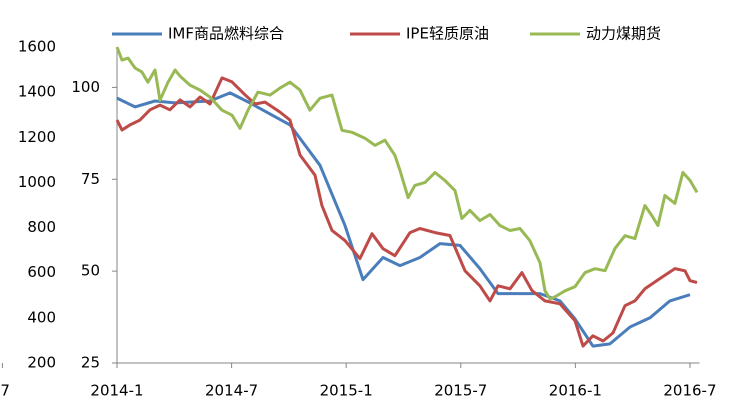 The width and height of the screenshot is (734, 403). Describe the element at coordinates (90, 363) in the screenshot. I see `y2-tick-label: 25` at that location.